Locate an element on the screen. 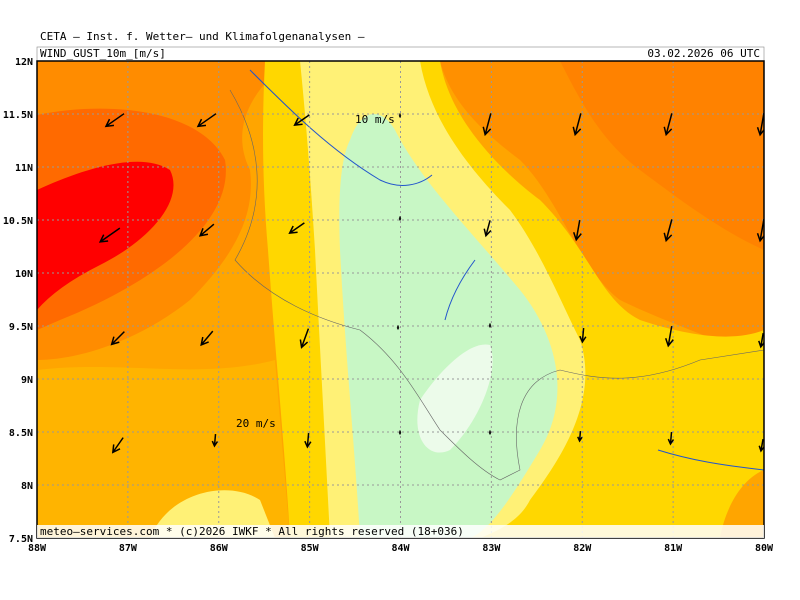 This screenshot has width=800, height=600. lon-label: 85W is located at coordinates (310, 548).